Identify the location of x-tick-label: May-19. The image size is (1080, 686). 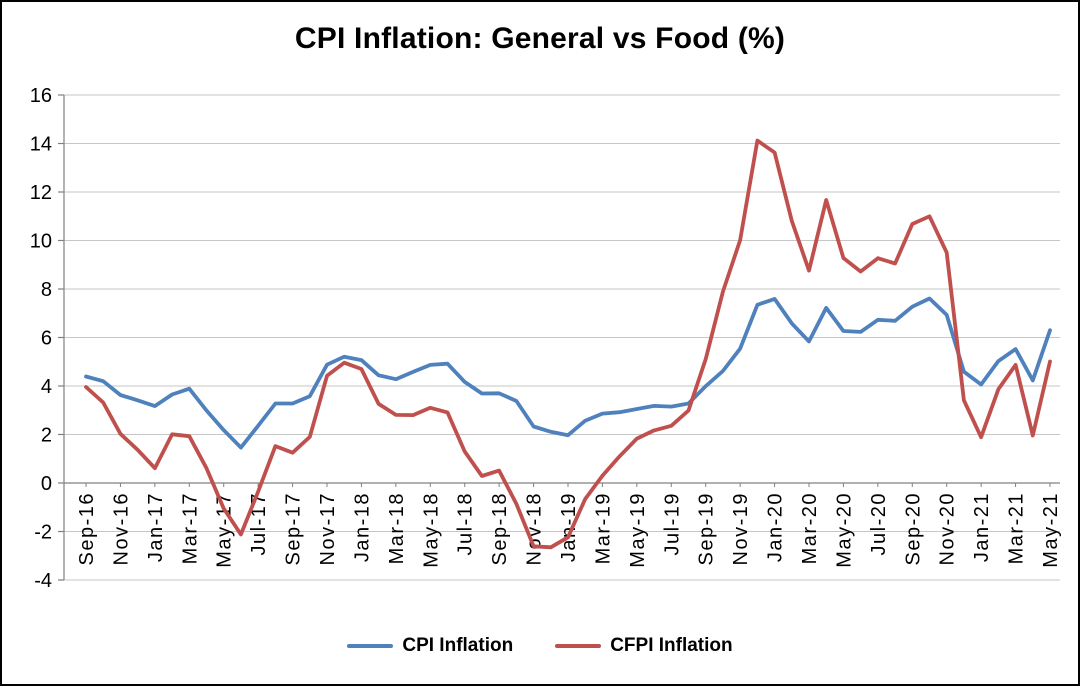
(638, 530).